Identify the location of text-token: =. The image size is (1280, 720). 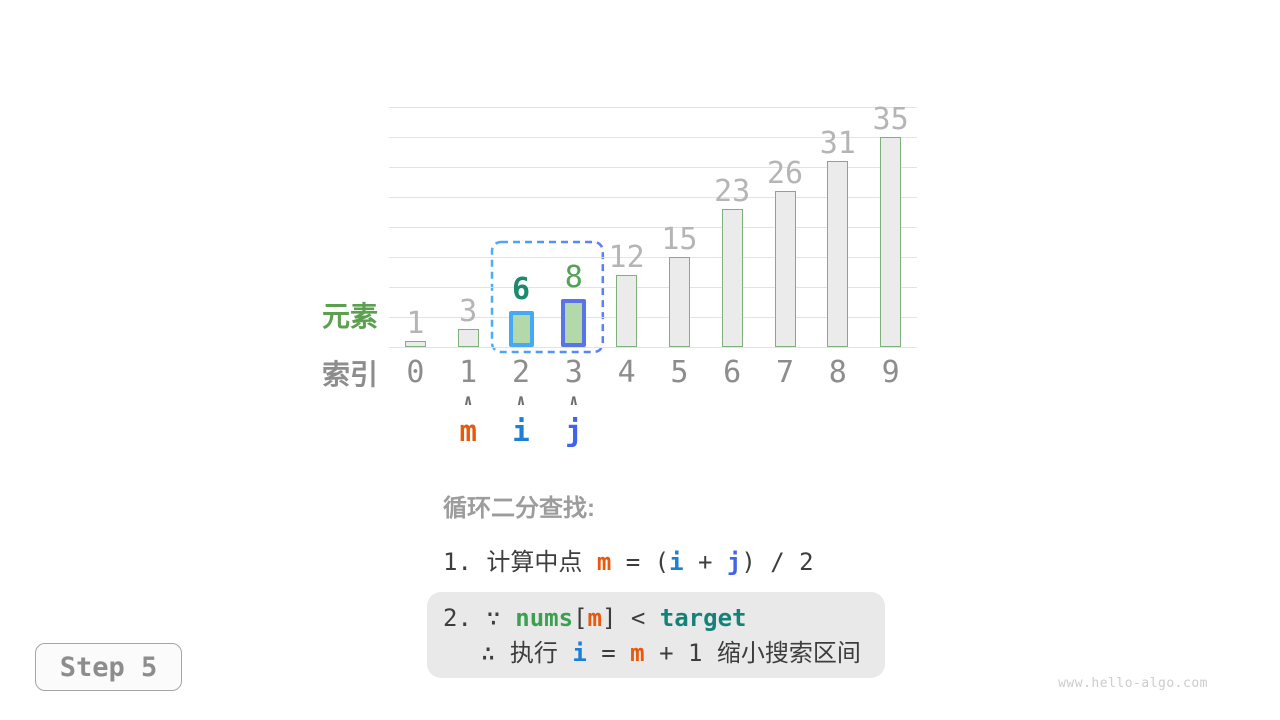
(608, 653).